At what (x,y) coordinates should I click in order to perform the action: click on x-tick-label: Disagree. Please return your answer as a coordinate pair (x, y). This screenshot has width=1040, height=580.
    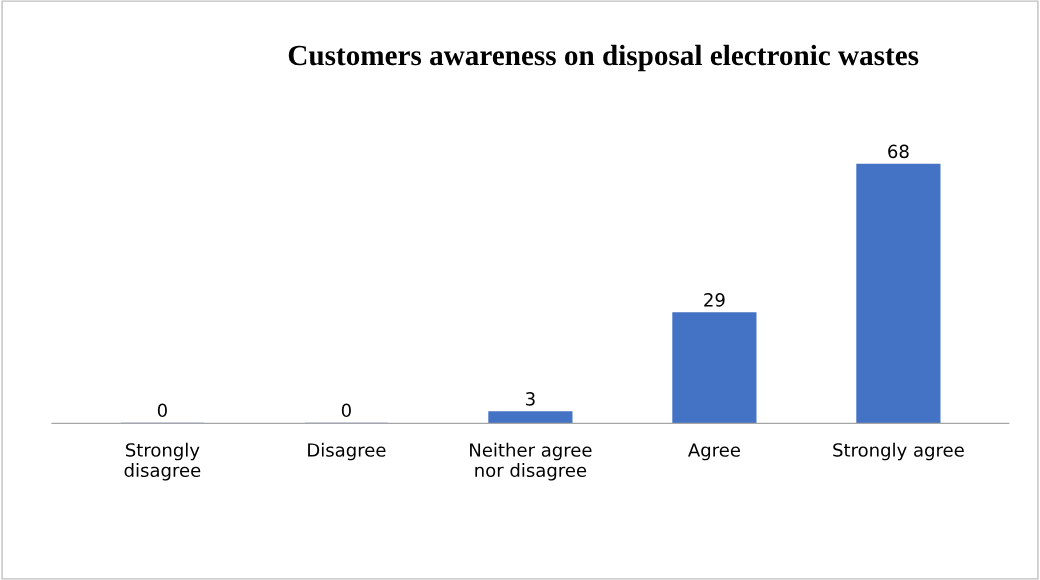
    Looking at the image, I should click on (347, 451).